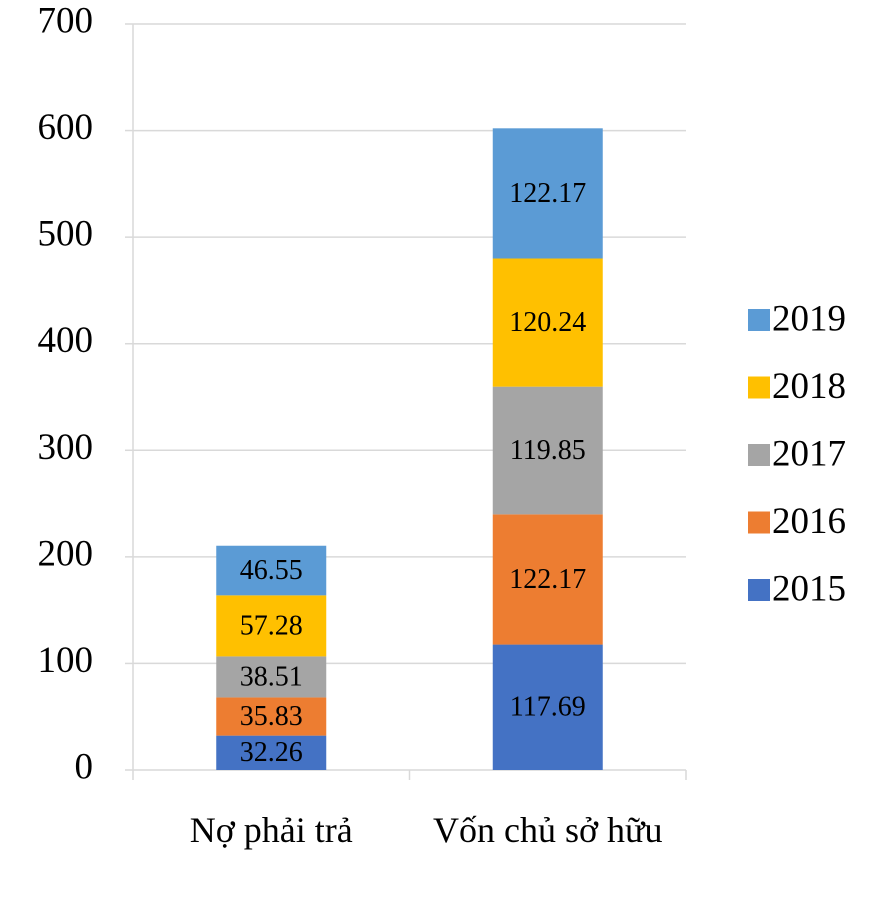  Describe the element at coordinates (66, 447) in the screenshot. I see `y-tick-label: 300` at that location.